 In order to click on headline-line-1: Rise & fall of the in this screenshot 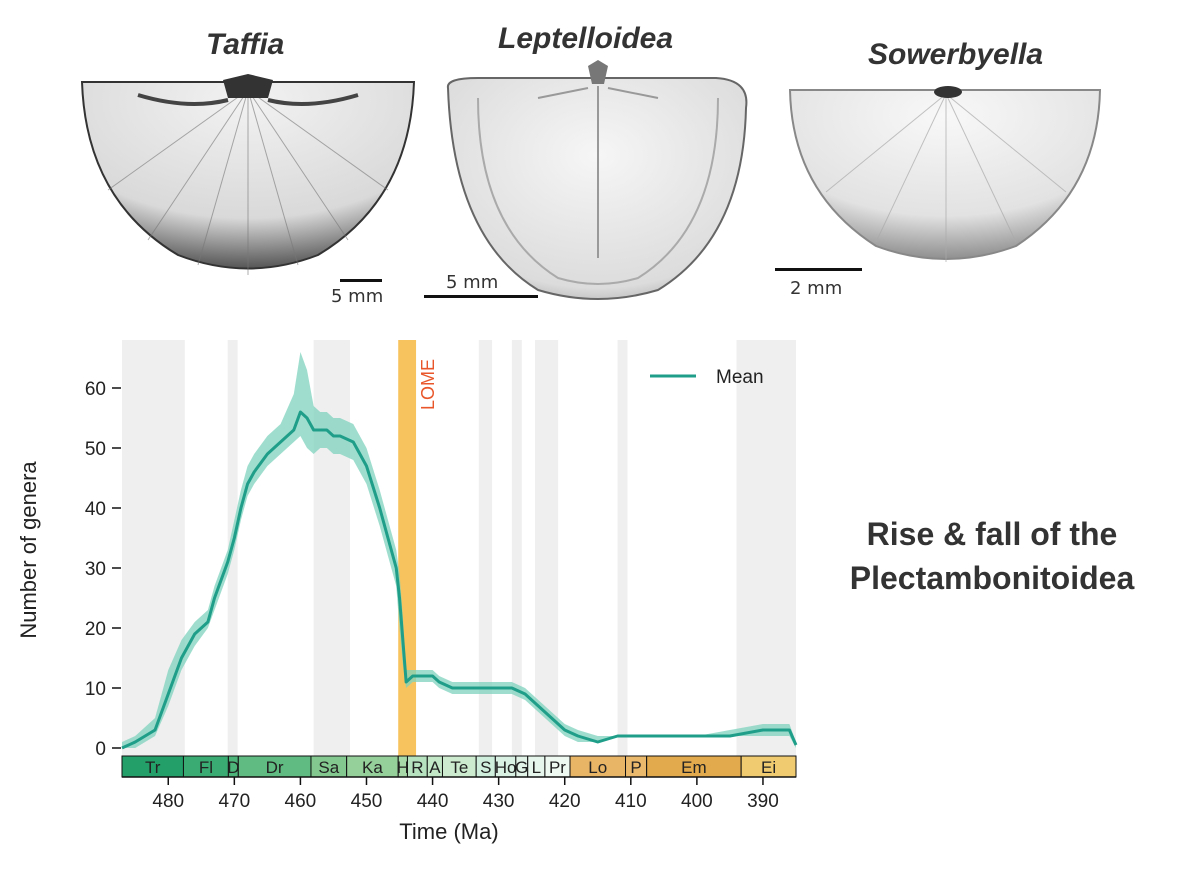, I will do `click(992, 534)`.